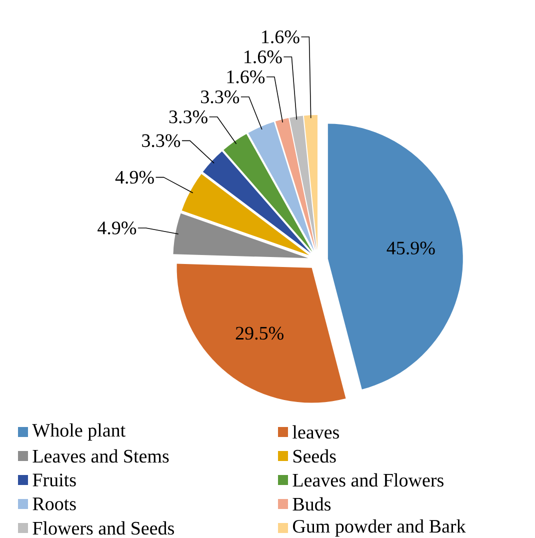  I want to click on legend-label: leaves, so click(315, 432).